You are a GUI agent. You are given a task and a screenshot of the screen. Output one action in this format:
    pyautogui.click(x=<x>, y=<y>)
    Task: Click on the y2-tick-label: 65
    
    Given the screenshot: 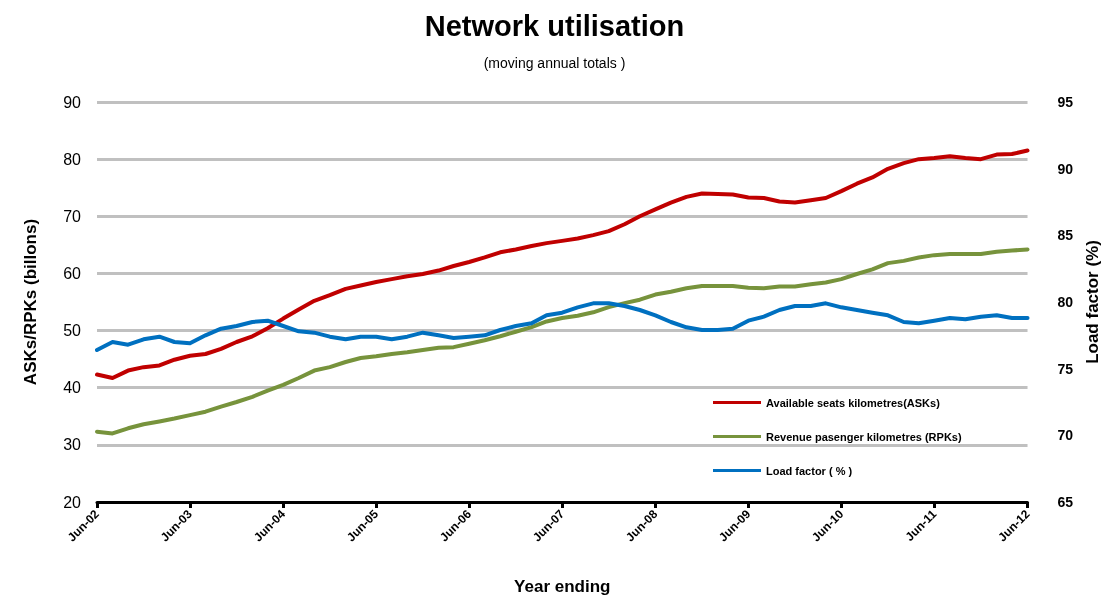 What is the action you would take?
    pyautogui.click(x=1065, y=502)
    